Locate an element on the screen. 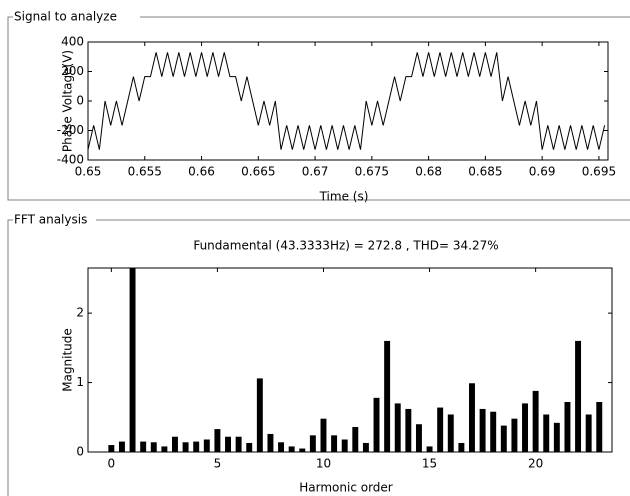 The image size is (630, 496). x-tick-label: 0.66 is located at coordinates (201, 172).